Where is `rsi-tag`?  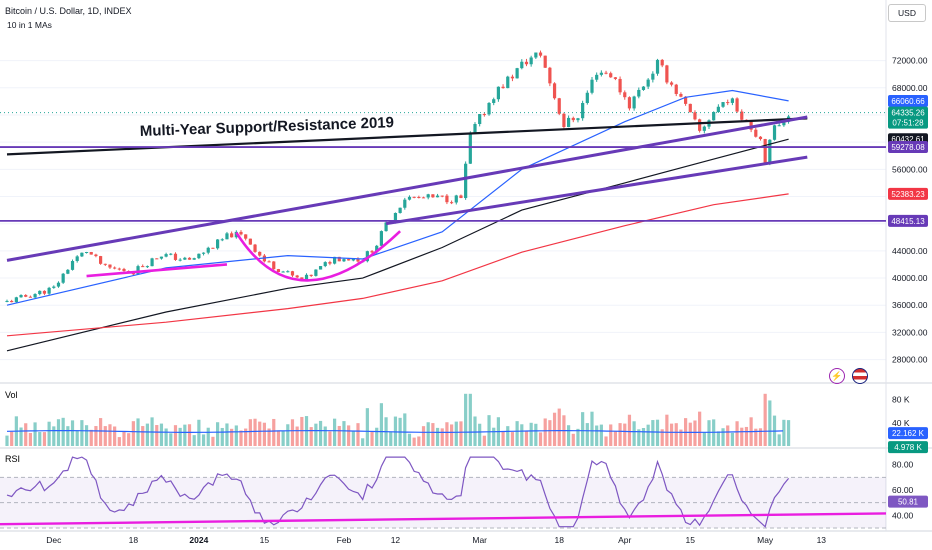 rsi-tag is located at coordinates (908, 501).